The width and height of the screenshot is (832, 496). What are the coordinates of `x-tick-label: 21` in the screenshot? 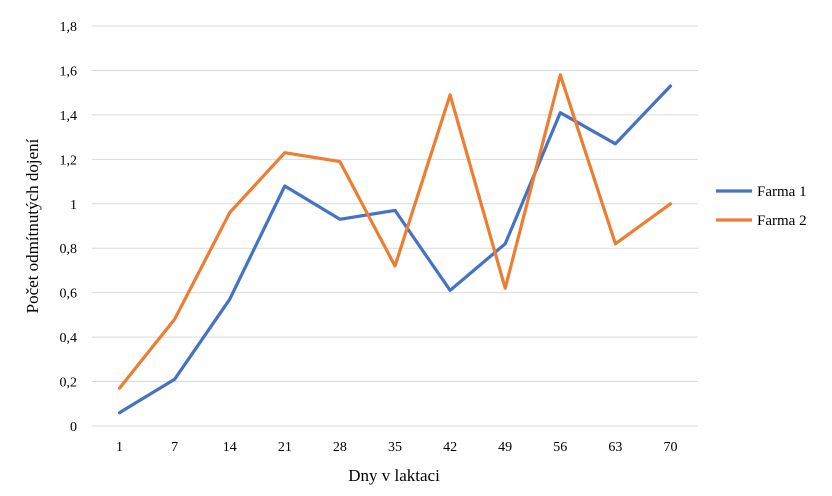 It's located at (285, 447).